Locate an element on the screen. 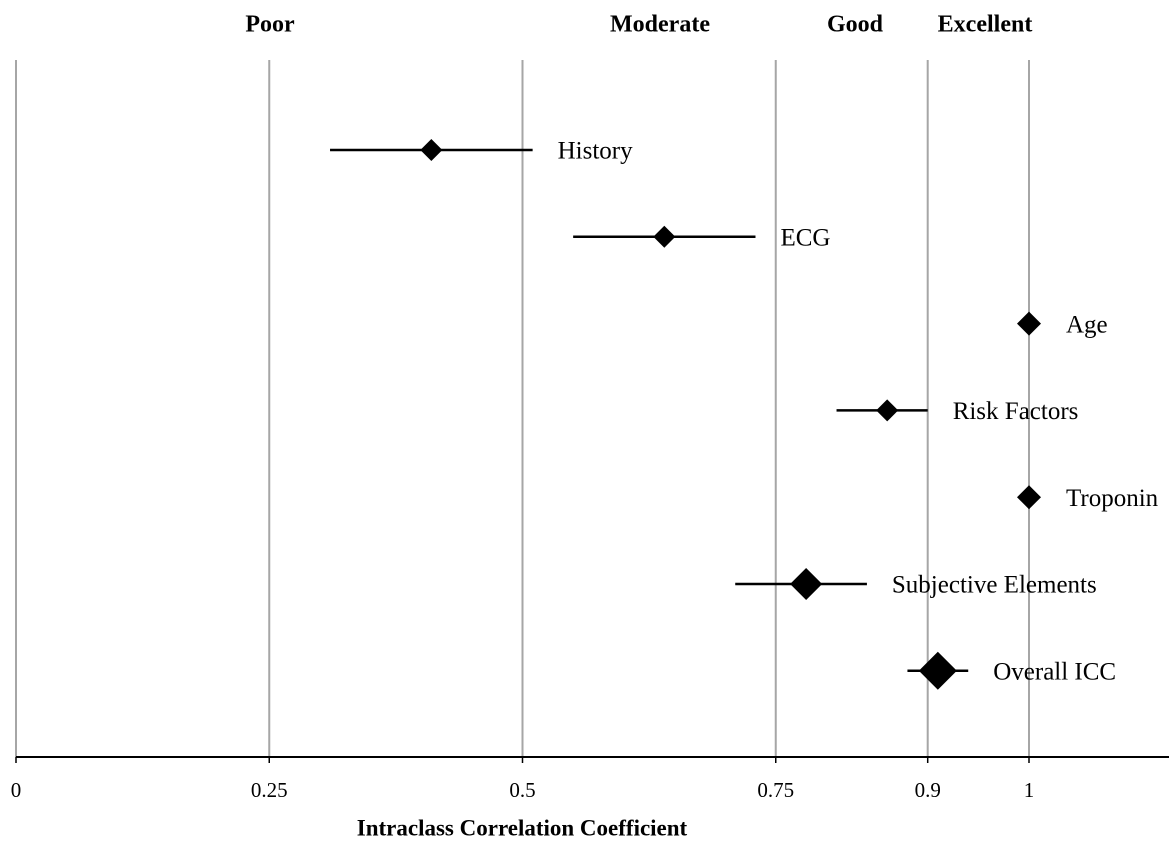 This screenshot has height=841, width=1174. x-axis-label: Intraclass Correlation Coefficient is located at coordinates (522, 827).